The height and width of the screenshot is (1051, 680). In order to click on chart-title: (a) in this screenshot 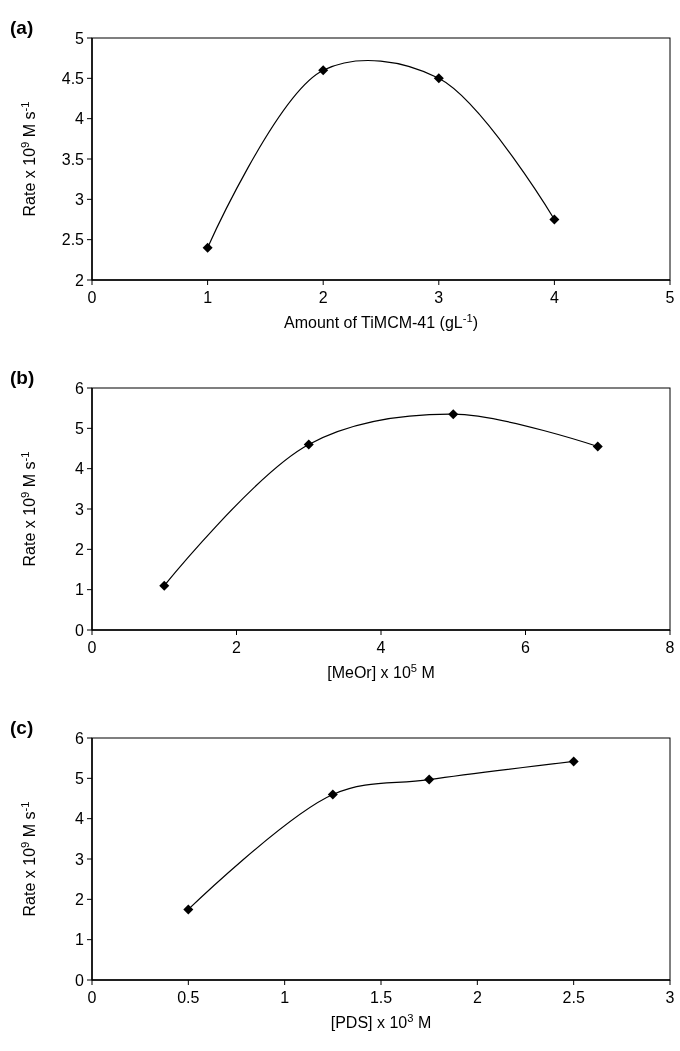, I will do `click(22, 27)`.